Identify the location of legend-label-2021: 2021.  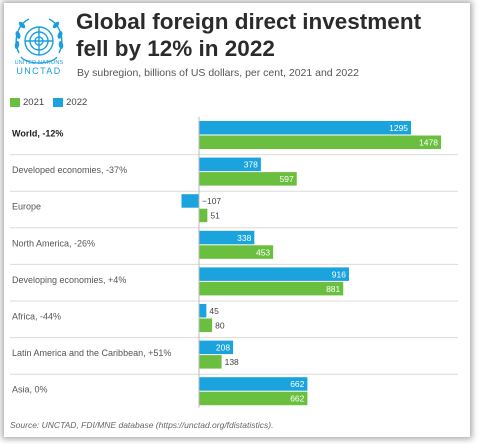
(34, 102).